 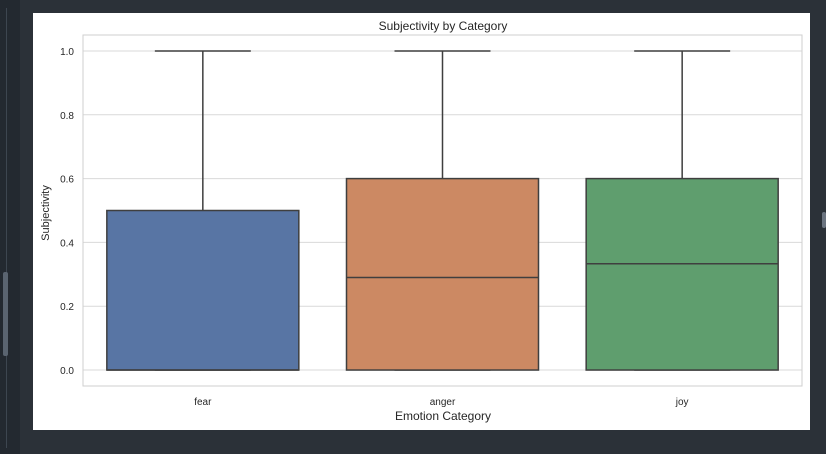 What do you see at coordinates (67, 371) in the screenshot?
I see `y-tick-label: 0.0` at bounding box center [67, 371].